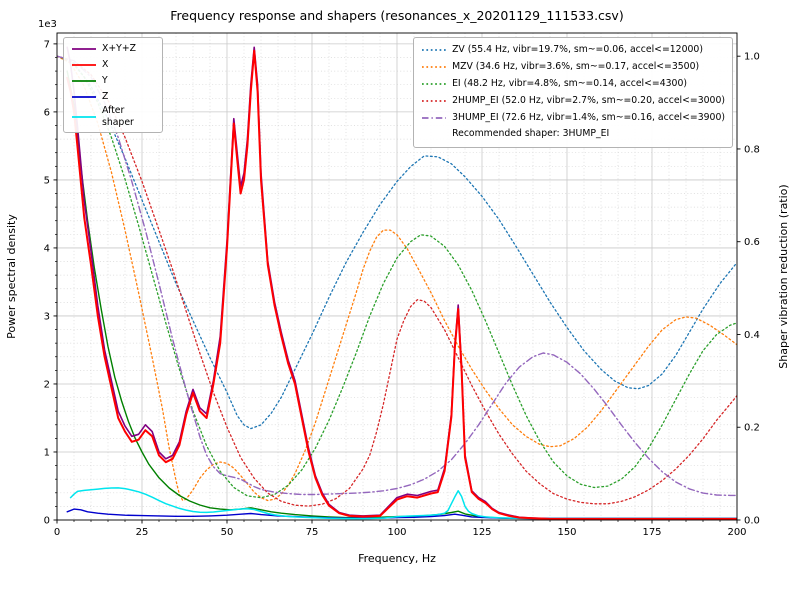  What do you see at coordinates (47, 24) in the screenshot?
I see `y-left-offset-text: 1e3` at bounding box center [47, 24].